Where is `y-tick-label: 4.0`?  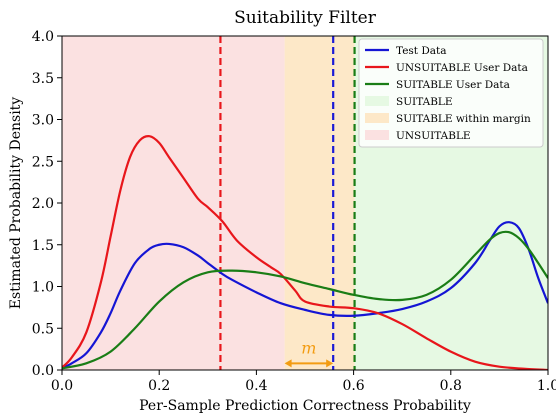 y-tick-label: 4.0 is located at coordinates (43, 37).